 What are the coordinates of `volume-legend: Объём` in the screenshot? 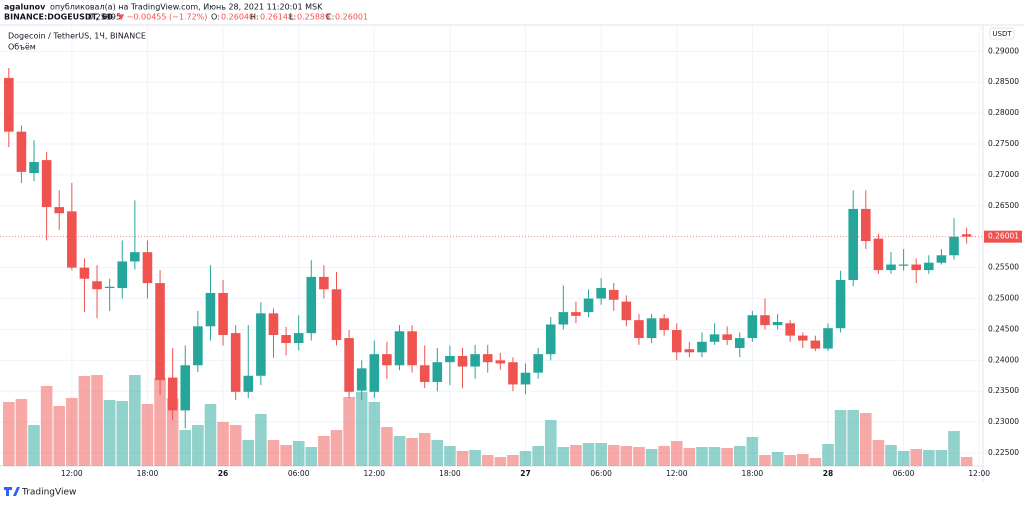 It's located at (22, 47).